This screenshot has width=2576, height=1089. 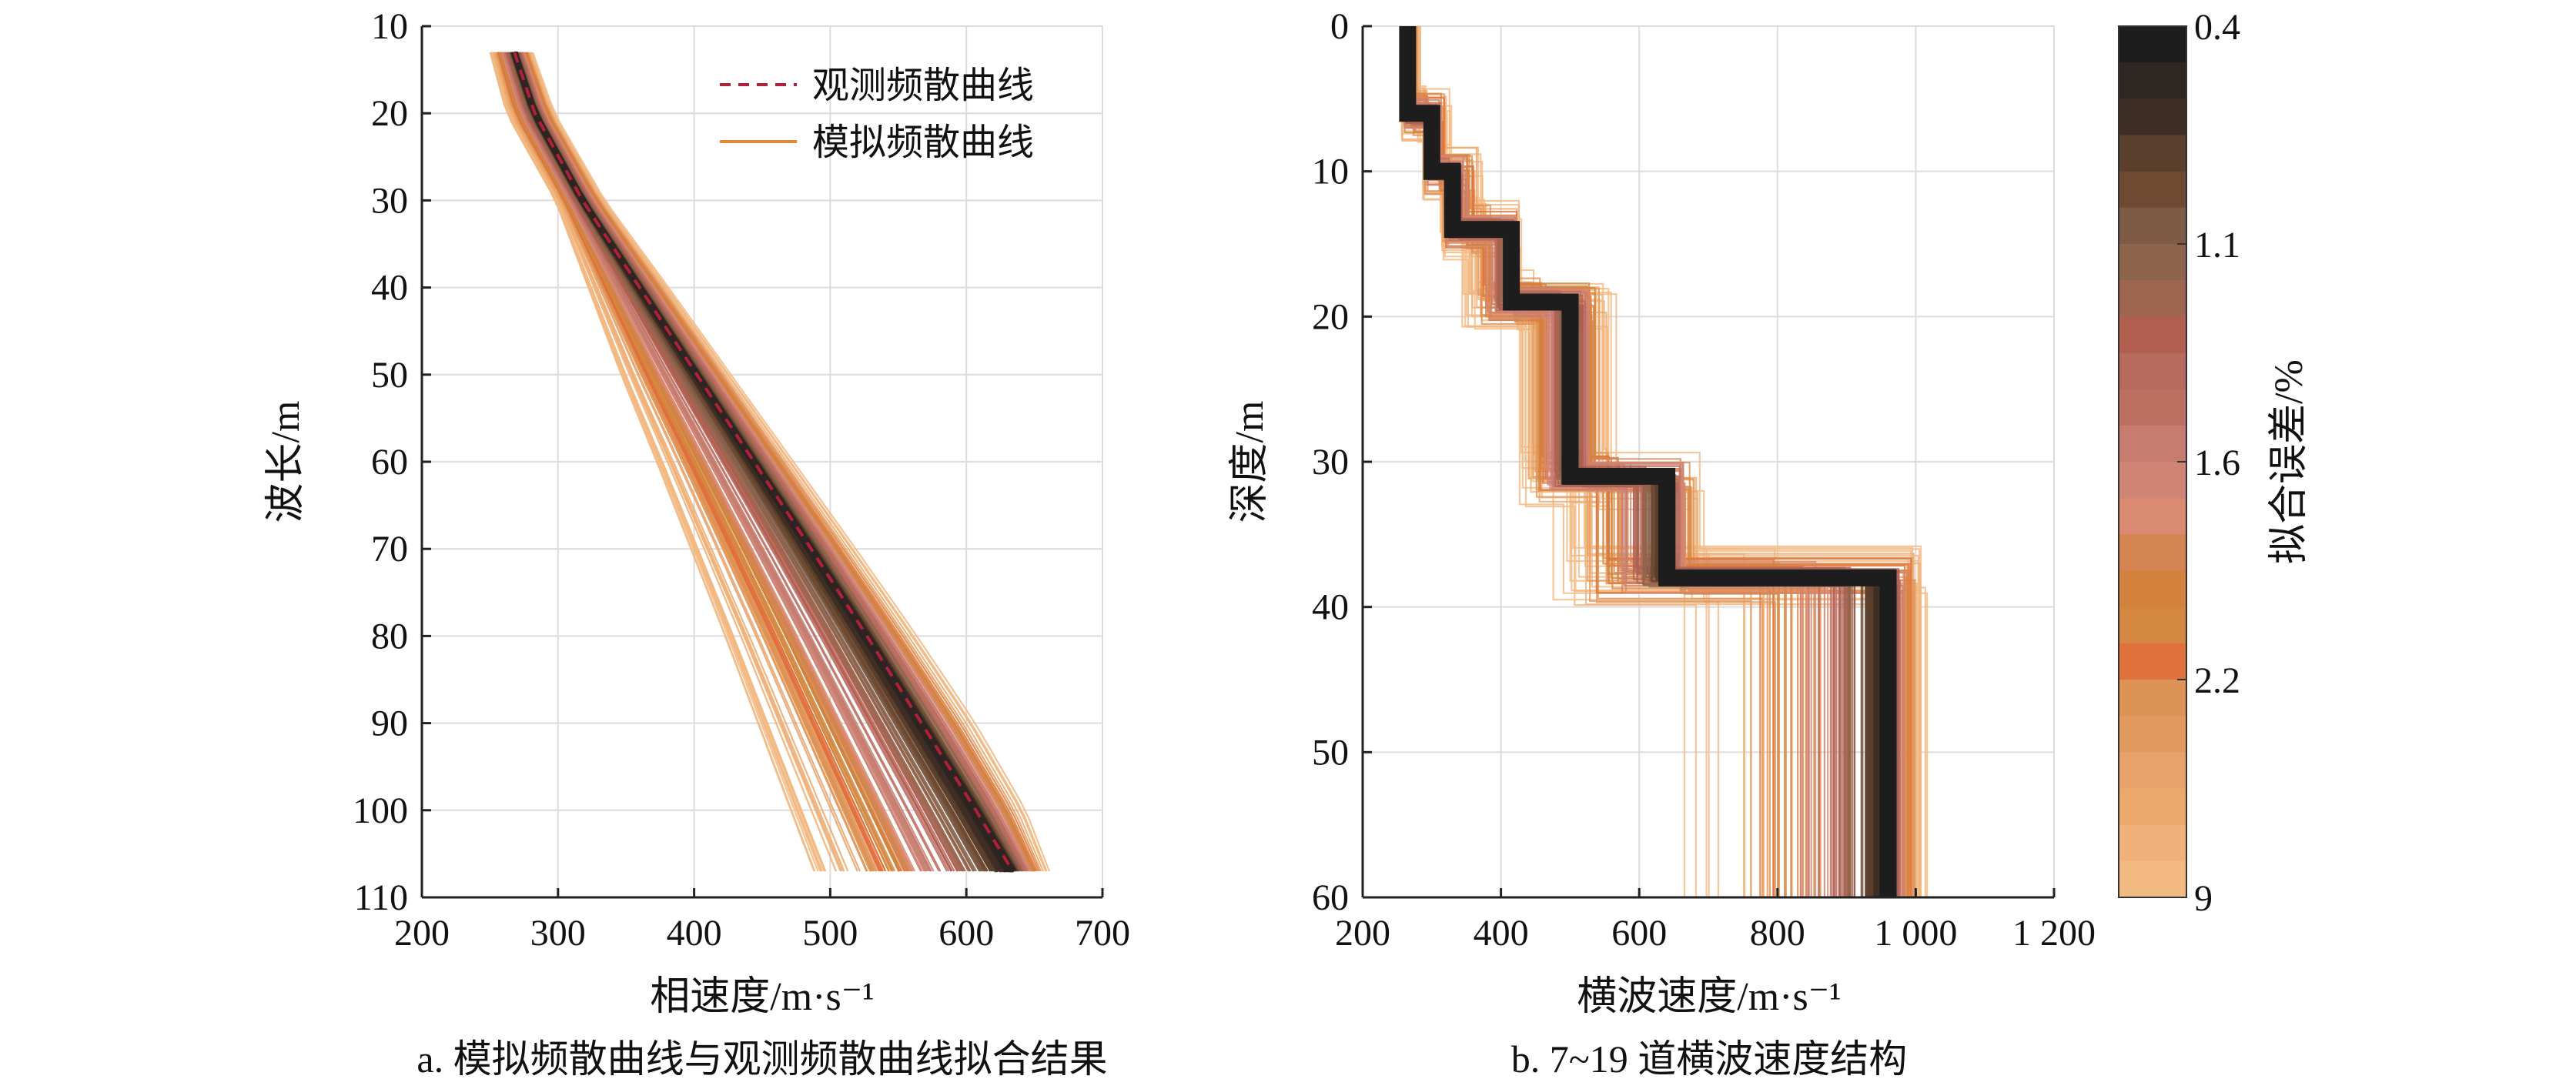 What do you see at coordinates (381, 897) in the screenshot?
I see `panel-a-y-tick-label: 110` at bounding box center [381, 897].